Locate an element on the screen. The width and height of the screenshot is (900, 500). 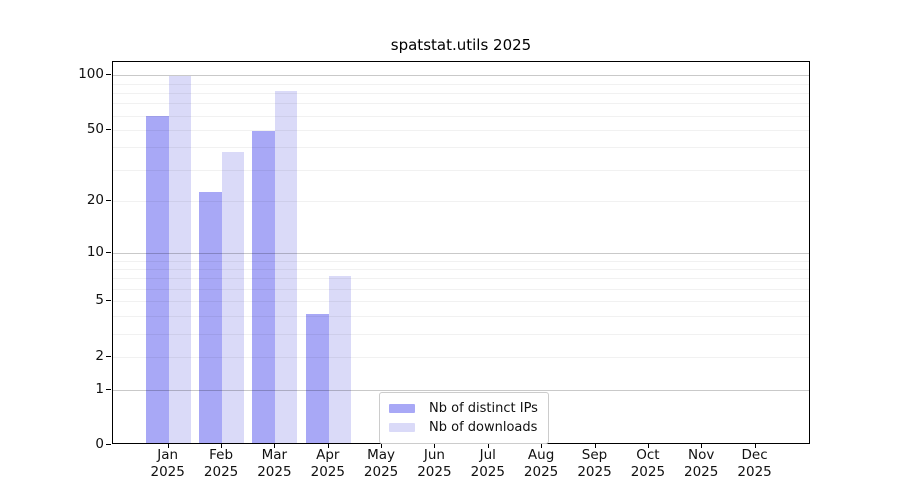
x-tick-label-nov: Nov 2025 is located at coordinates (701, 463).